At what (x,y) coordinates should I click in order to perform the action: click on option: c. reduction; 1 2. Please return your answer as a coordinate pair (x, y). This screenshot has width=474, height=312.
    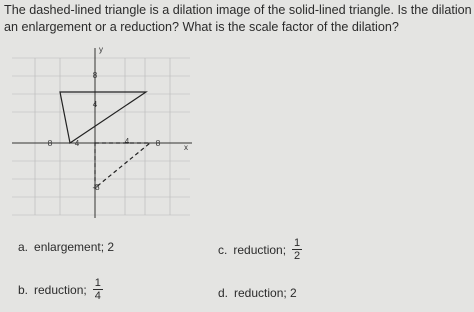
    Looking at the image, I should click on (260, 249).